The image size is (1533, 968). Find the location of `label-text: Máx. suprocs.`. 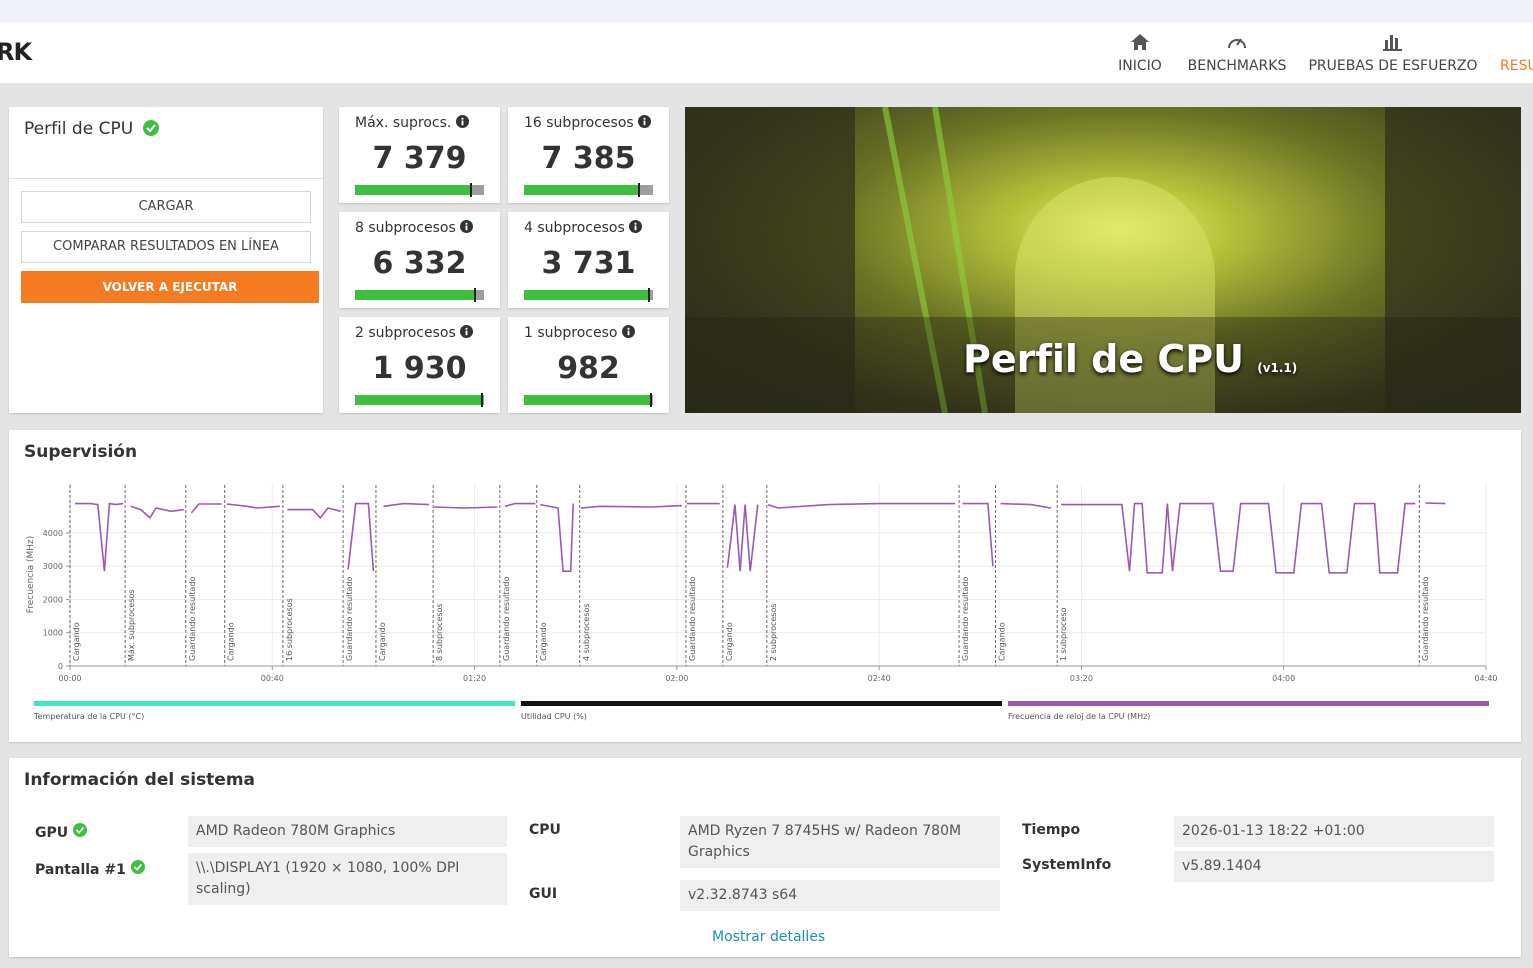

label-text: Máx. suprocs. is located at coordinates (403, 123).